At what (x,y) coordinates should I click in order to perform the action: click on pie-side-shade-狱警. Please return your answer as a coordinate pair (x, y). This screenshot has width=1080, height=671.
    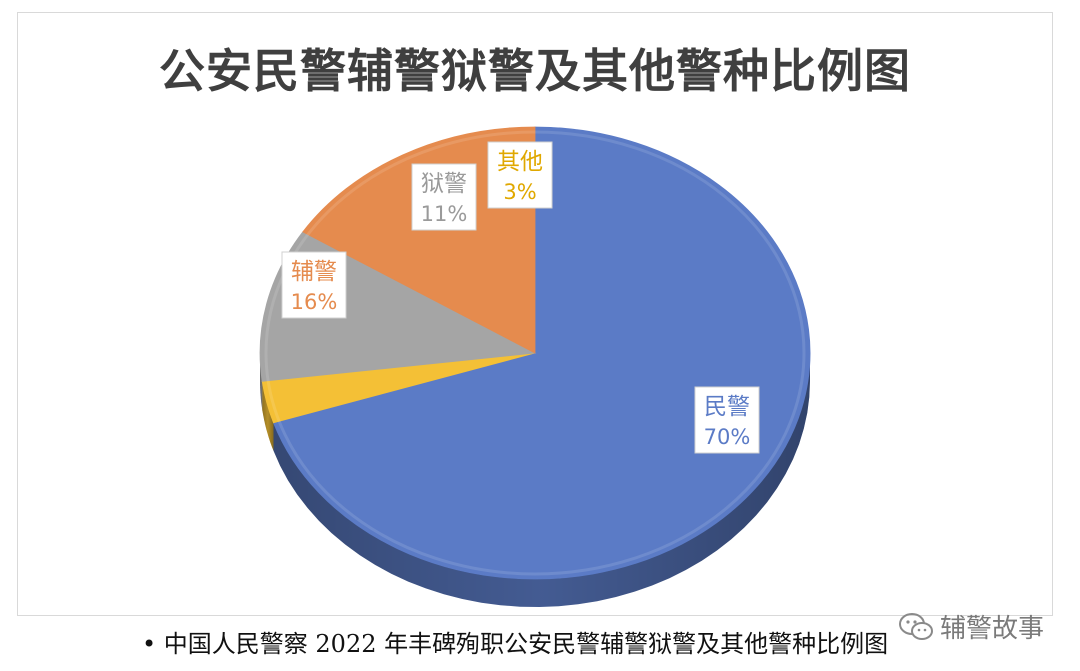
    Looking at the image, I should click on (261, 381).